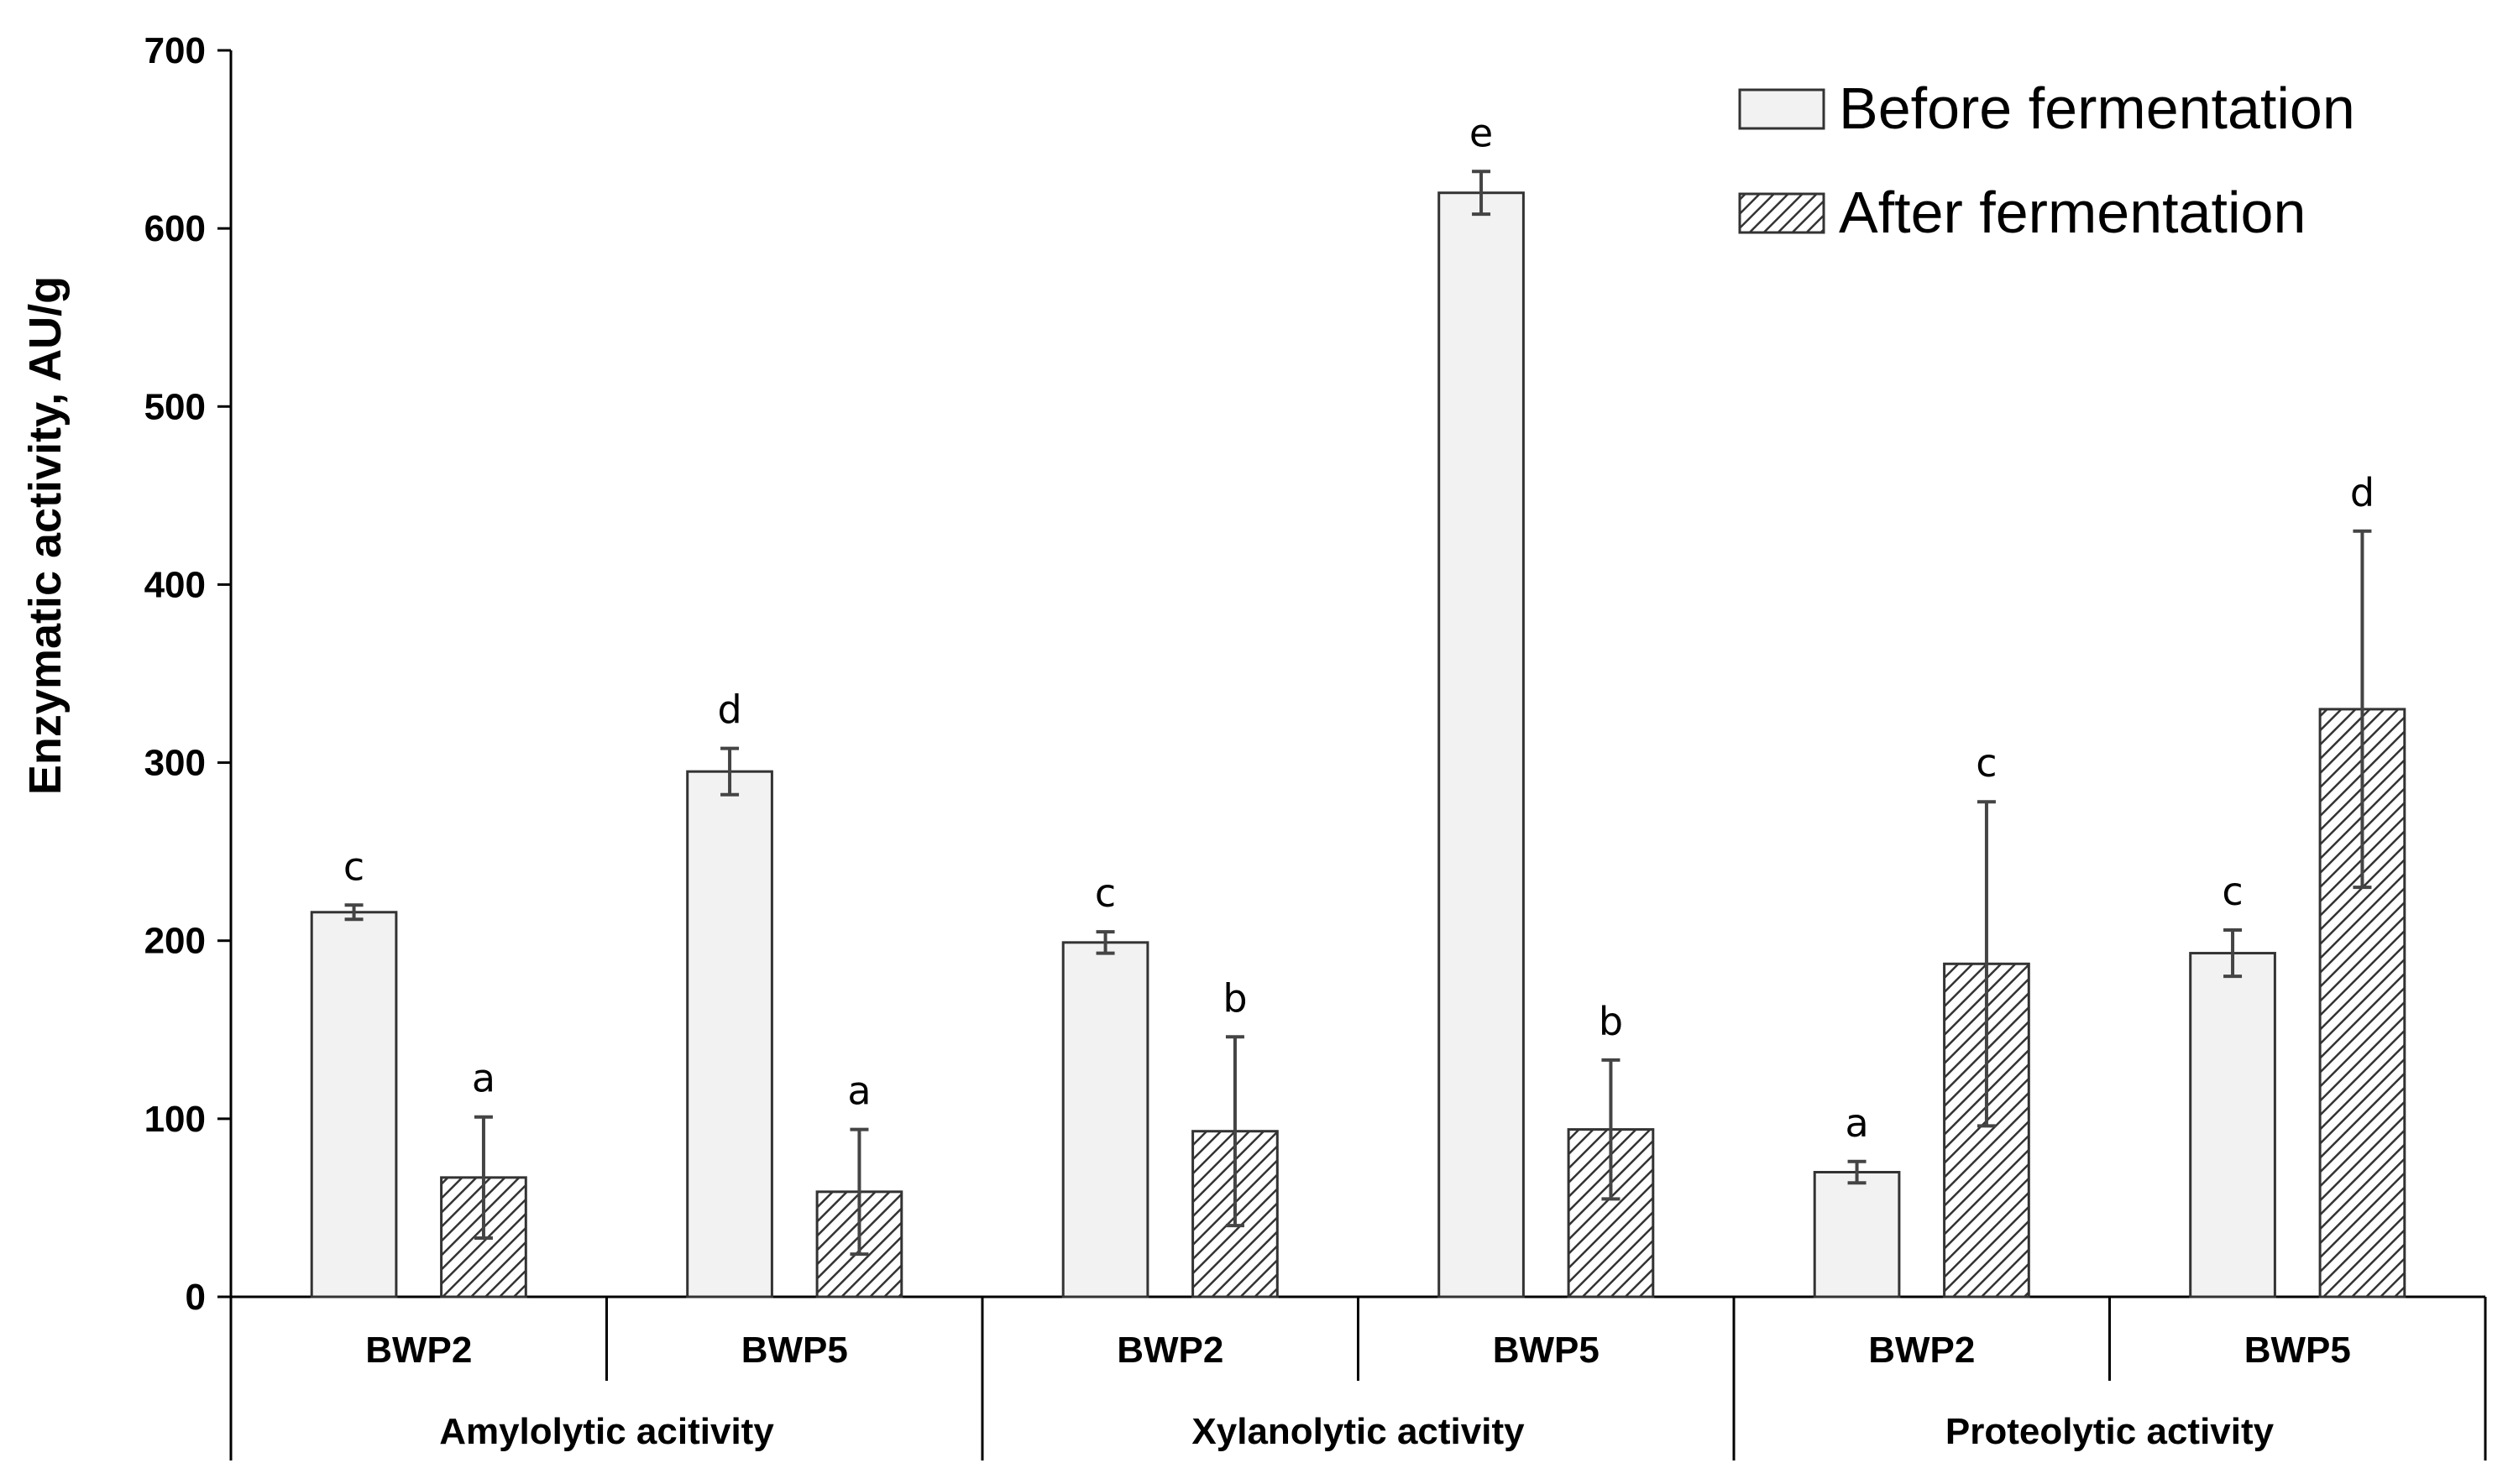 The width and height of the screenshot is (2508, 1484). What do you see at coordinates (1782, 109) in the screenshot?
I see `legend-swatch-before` at bounding box center [1782, 109].